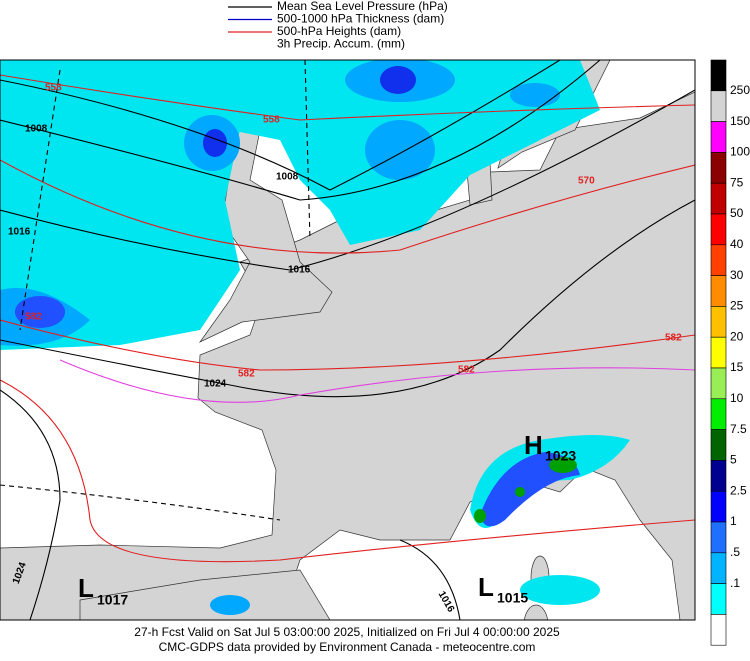 This screenshot has height=661, width=750. I want to click on colorbar-label: 150, so click(740, 121).